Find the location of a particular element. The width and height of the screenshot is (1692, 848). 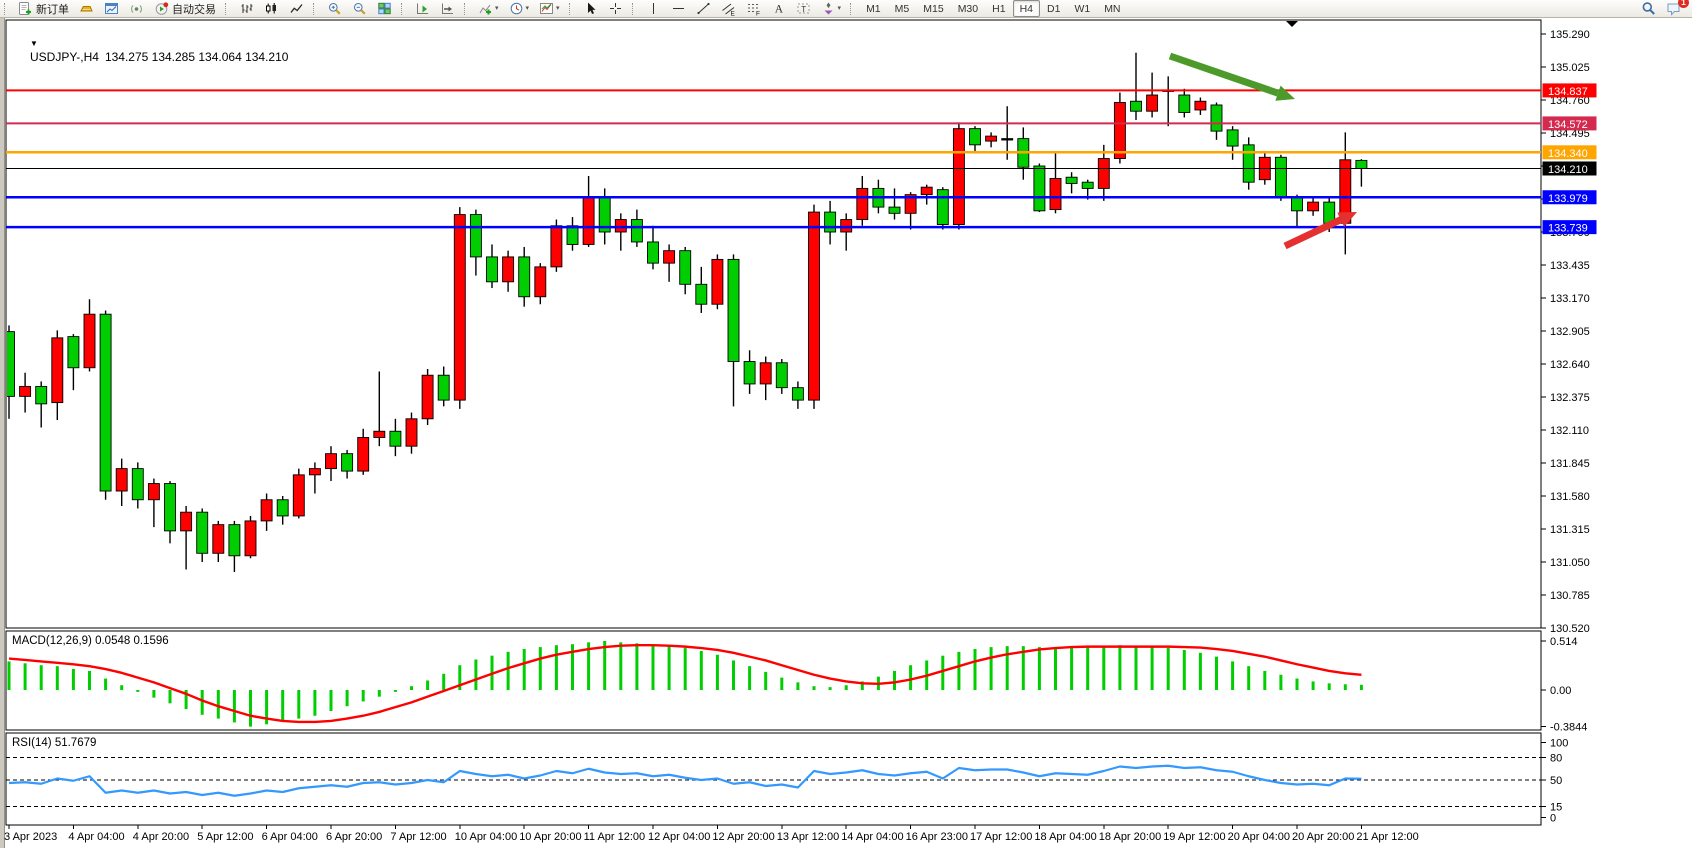

rsi-line is located at coordinates (685, 780).